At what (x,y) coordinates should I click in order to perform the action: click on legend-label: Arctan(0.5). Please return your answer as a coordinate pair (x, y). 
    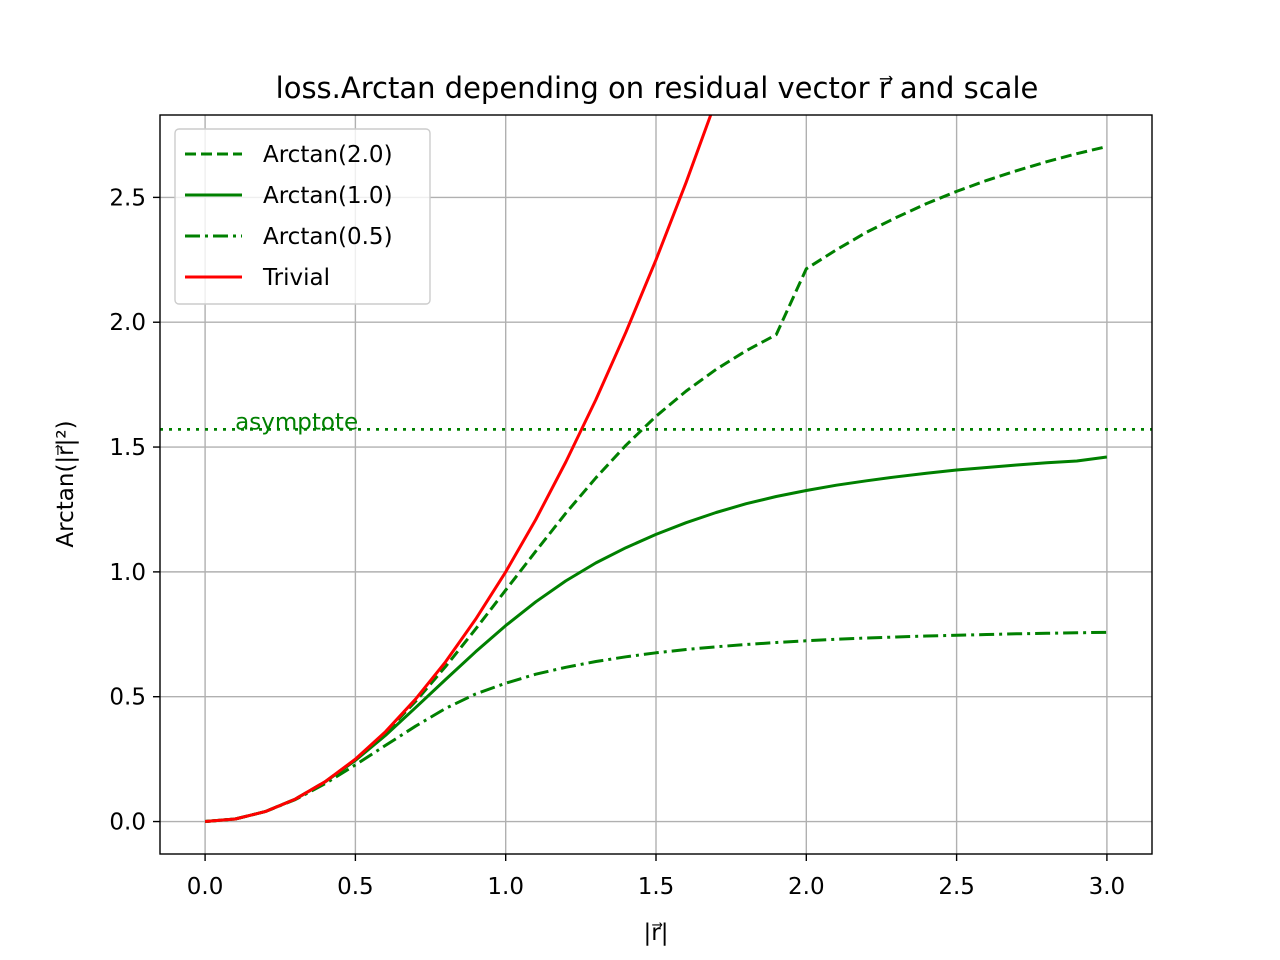
    Looking at the image, I should click on (328, 237).